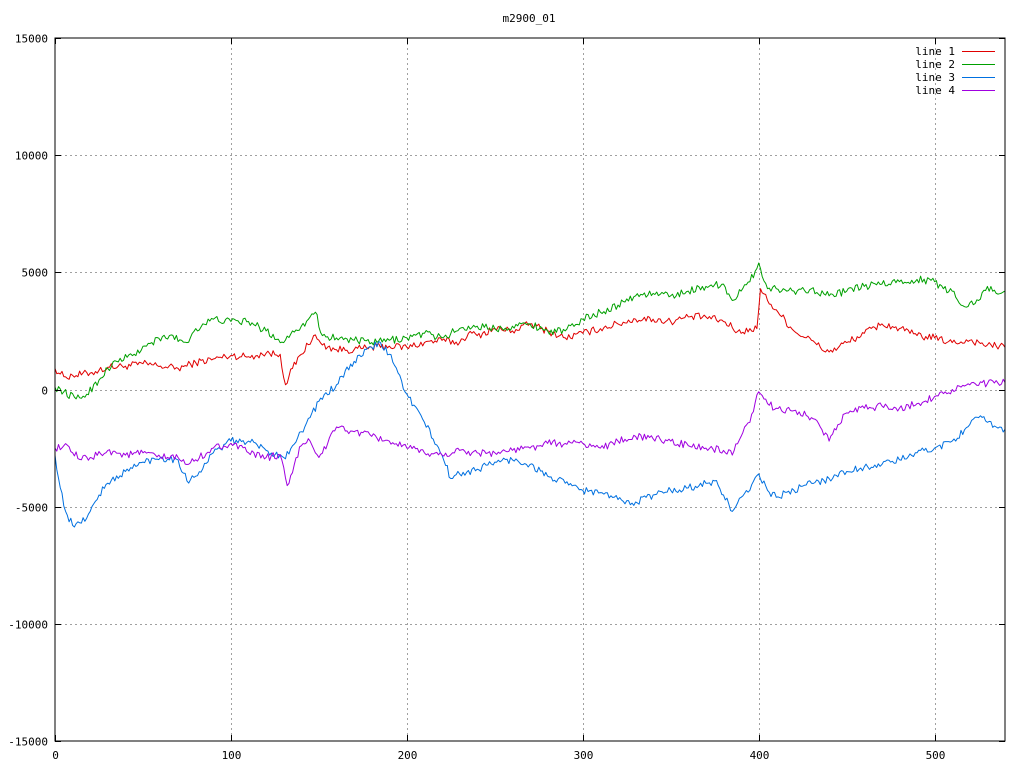 The height and width of the screenshot is (768, 1024). Describe the element at coordinates (408, 755) in the screenshot. I see `x-tick-label: 200` at that location.